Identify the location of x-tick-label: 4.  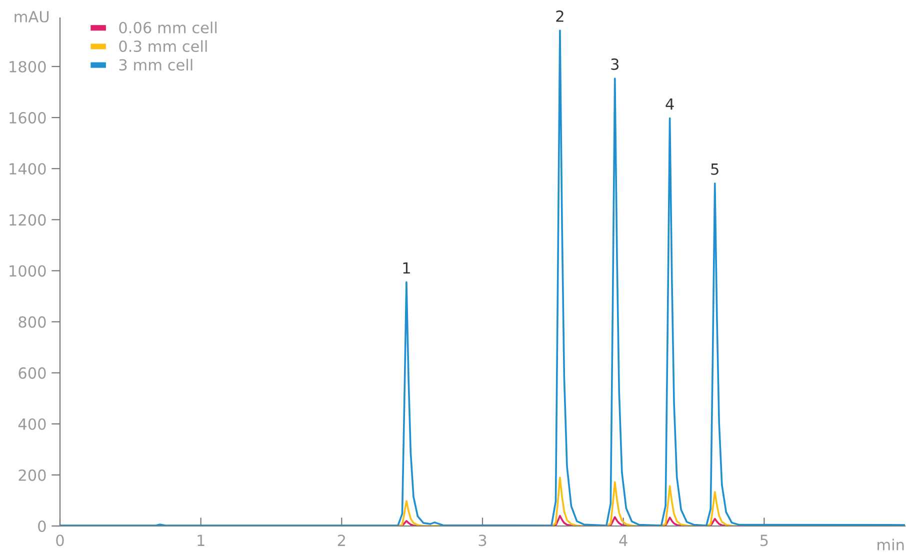
(623, 540).